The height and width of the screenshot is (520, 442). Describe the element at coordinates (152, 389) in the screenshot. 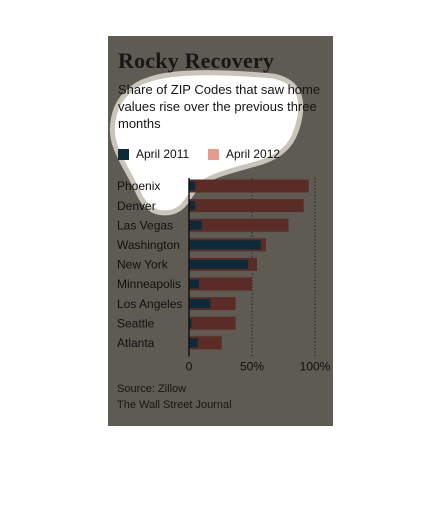

I see `source-line: Source: Zillow` at that location.